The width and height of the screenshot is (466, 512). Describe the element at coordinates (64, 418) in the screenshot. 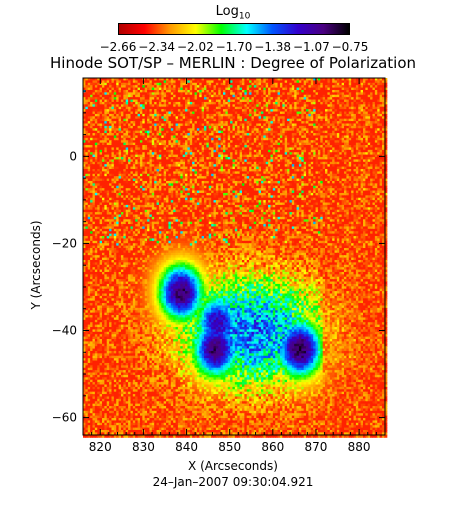

I see `y-tick-label: −60` at that location.